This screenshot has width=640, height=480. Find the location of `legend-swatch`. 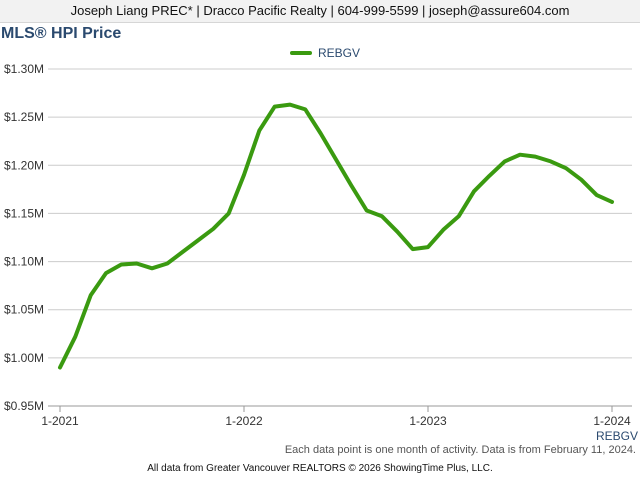

legend-swatch is located at coordinates (301, 53).